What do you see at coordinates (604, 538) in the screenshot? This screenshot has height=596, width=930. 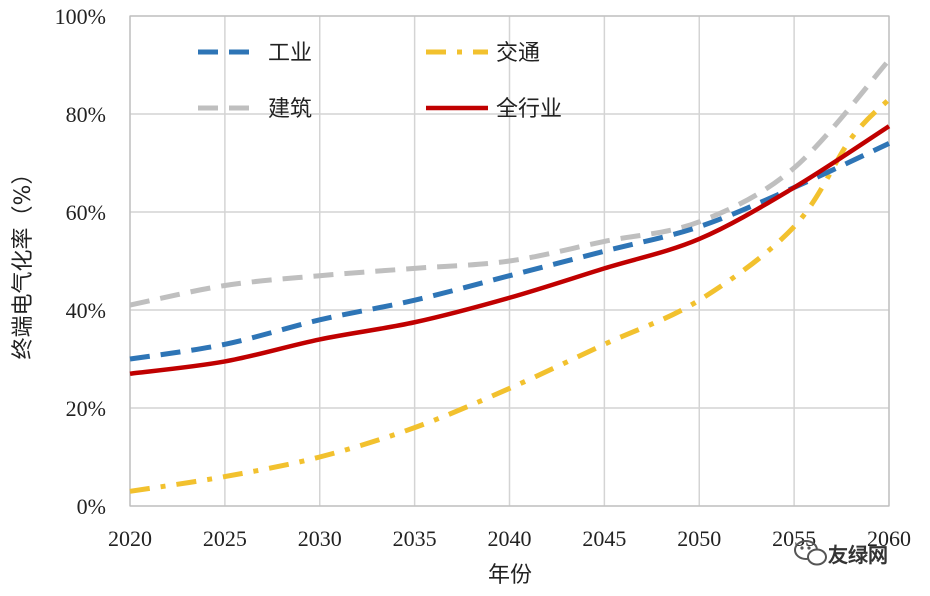 I see `x-tick-label: 2045` at bounding box center [604, 538].